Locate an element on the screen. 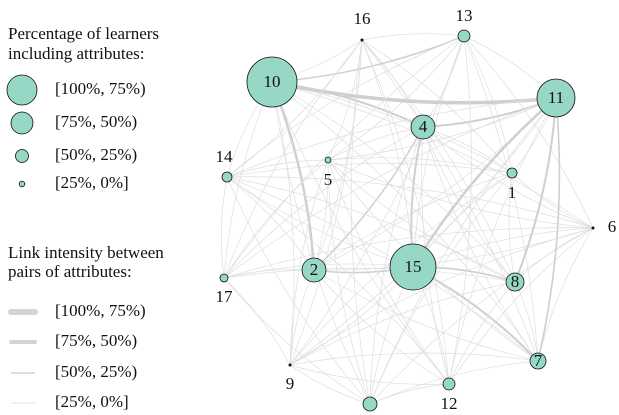 This screenshot has height=415, width=619. node-label: 16 is located at coordinates (362, 18).